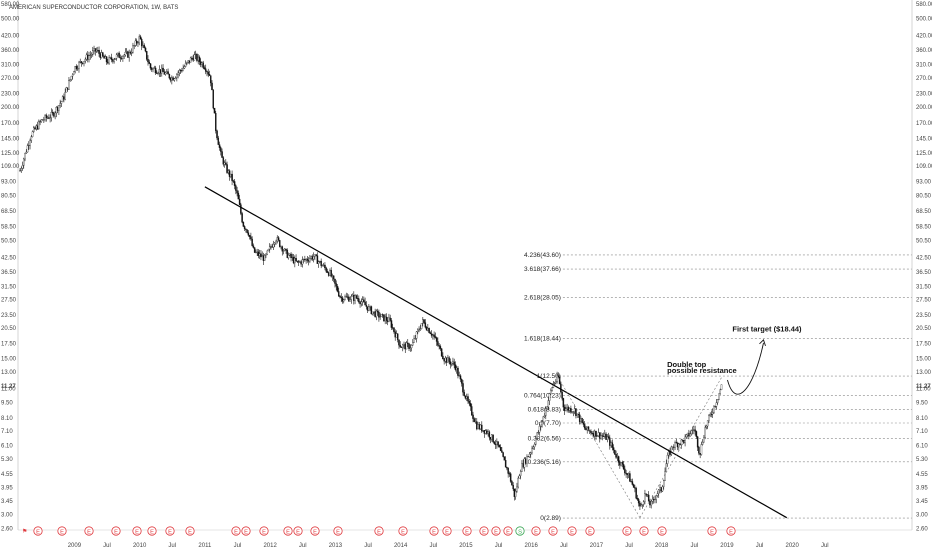 Image resolution: width=932 pixels, height=550 pixels. Describe the element at coordinates (544, 410) in the screenshot. I see `fib-level-label: 0.618(8.83)` at that location.